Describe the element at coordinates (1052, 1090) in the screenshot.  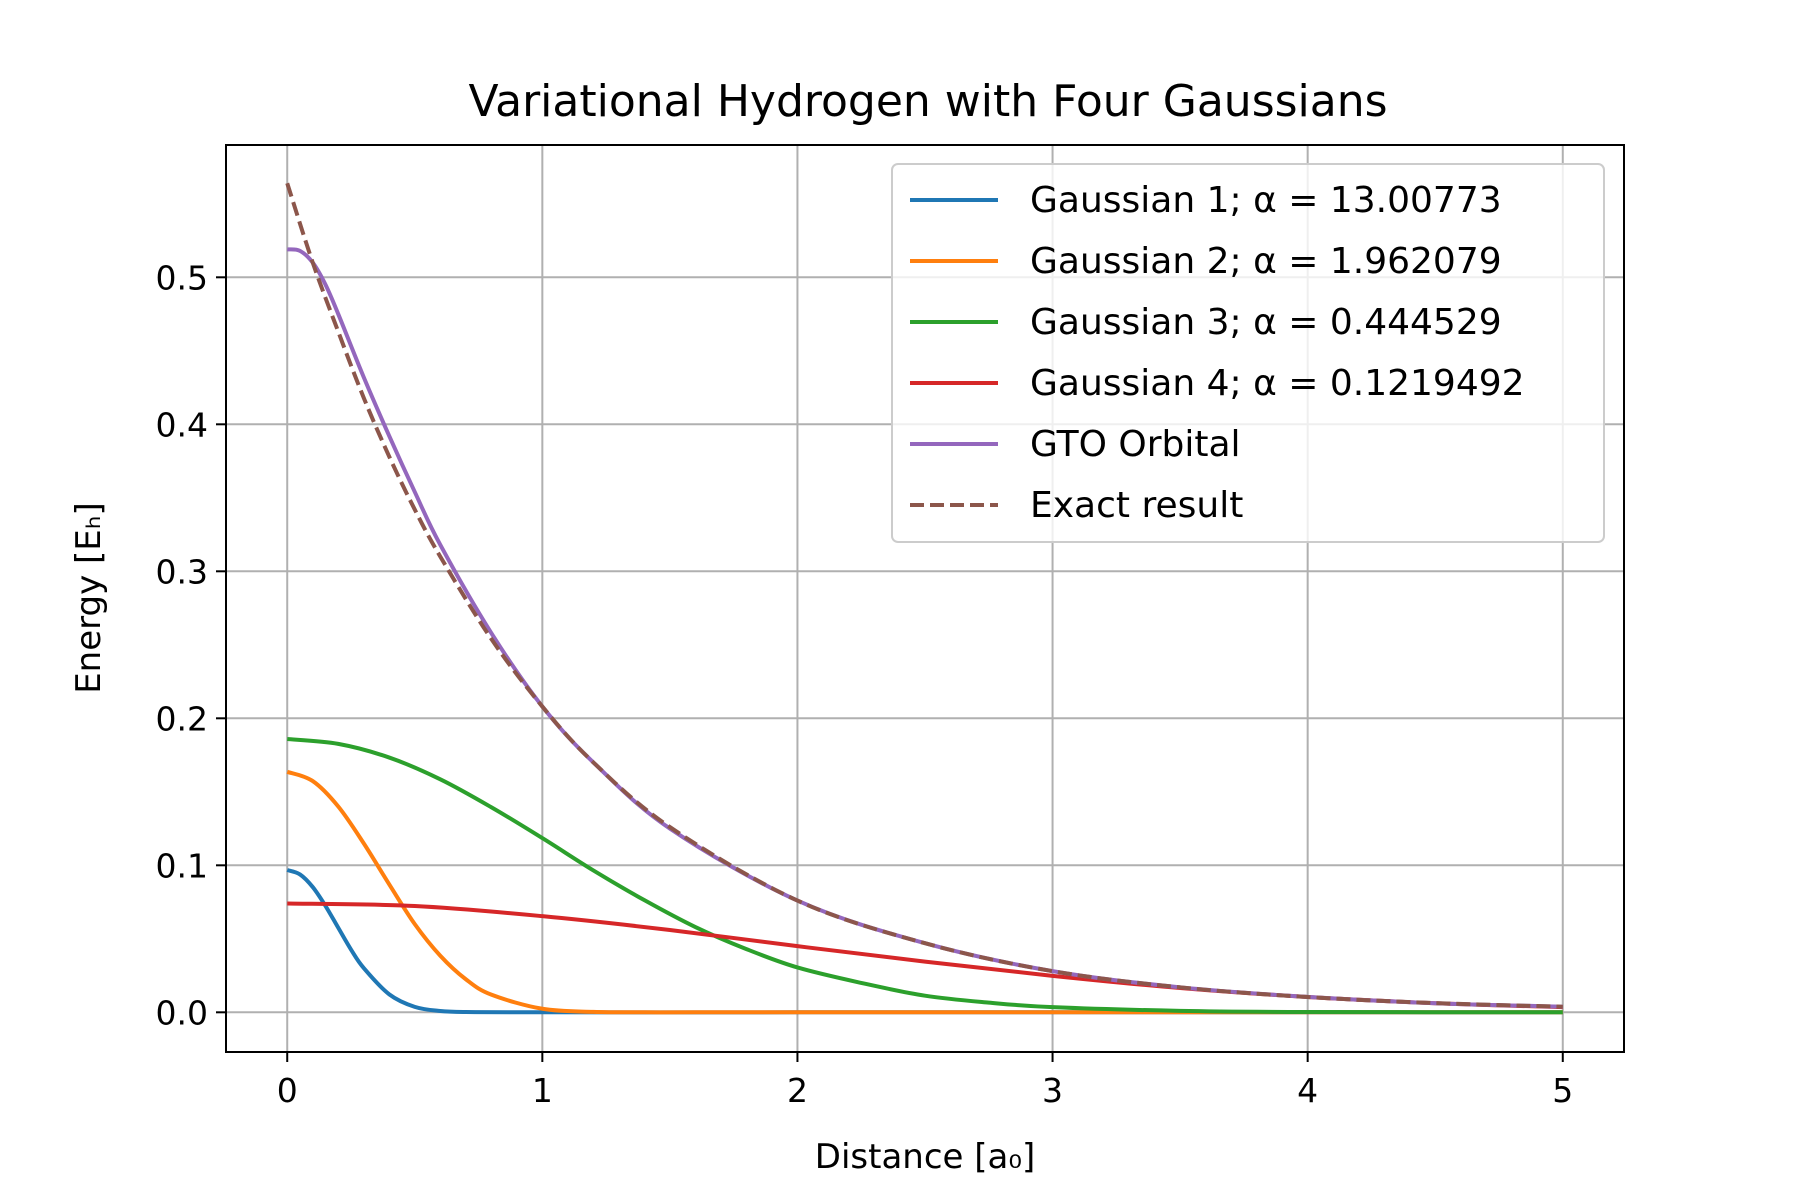
I see `x-tick-label: 3` at that location.